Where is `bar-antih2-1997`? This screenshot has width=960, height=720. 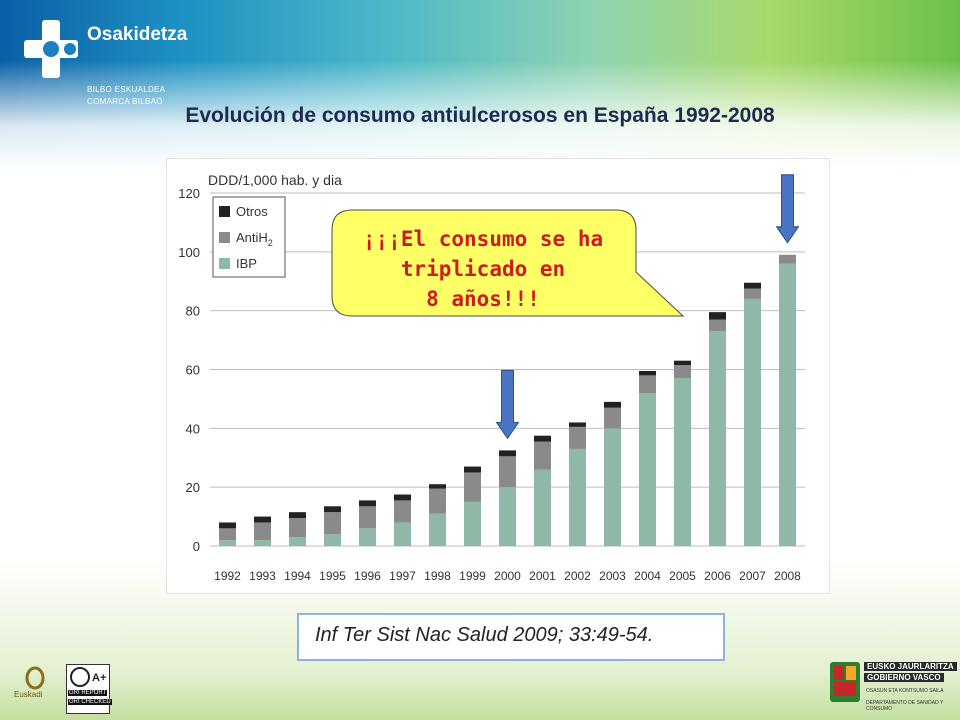 bar-antih2-1997 is located at coordinates (402, 511).